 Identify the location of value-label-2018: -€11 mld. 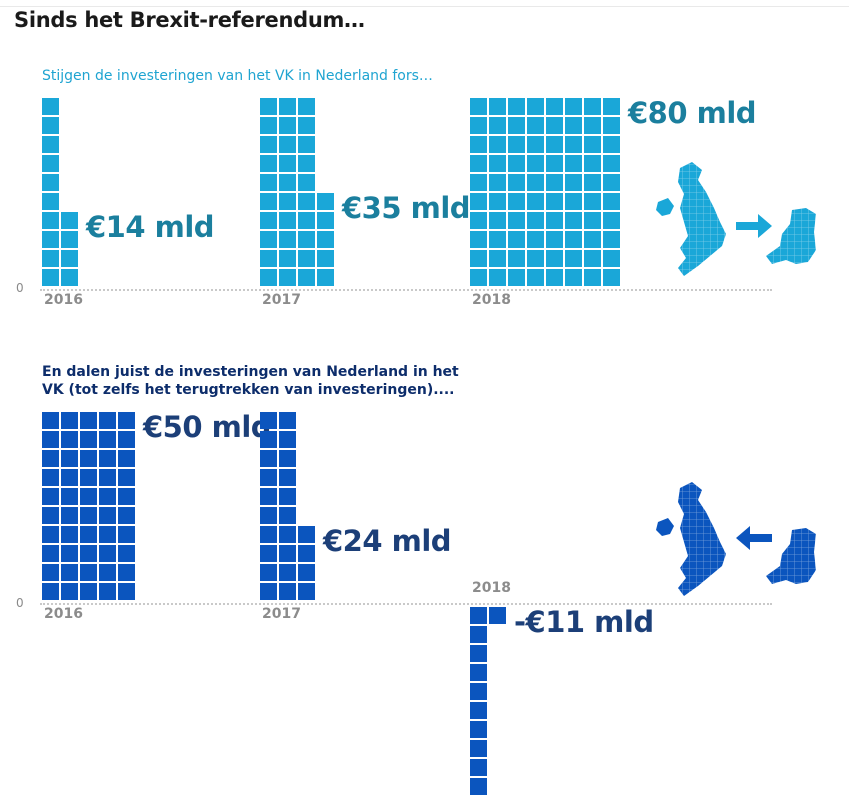
(584, 622).